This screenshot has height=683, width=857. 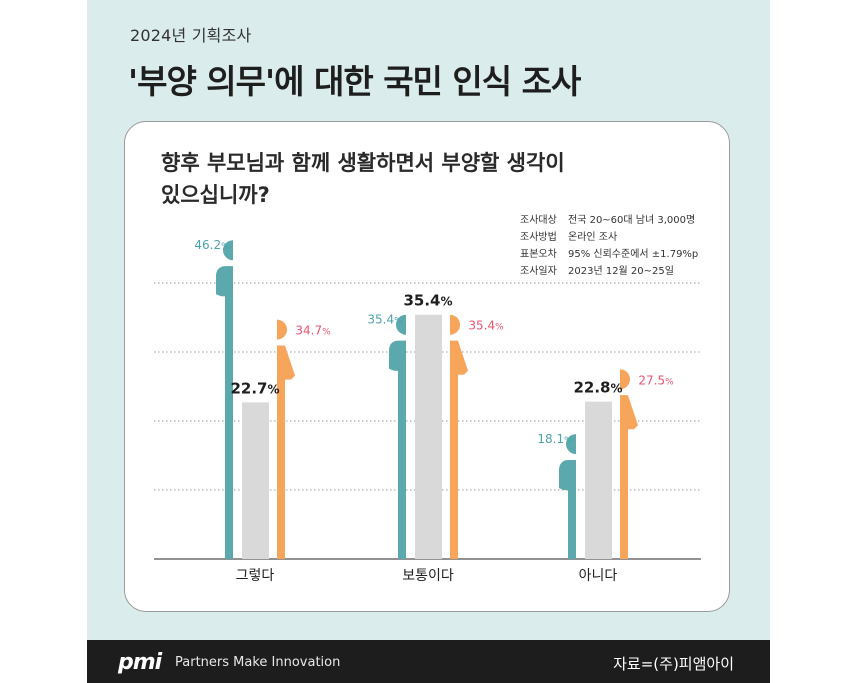 What do you see at coordinates (555, 439) in the screenshot?
I see `data-label-male: 18.1%` at bounding box center [555, 439].